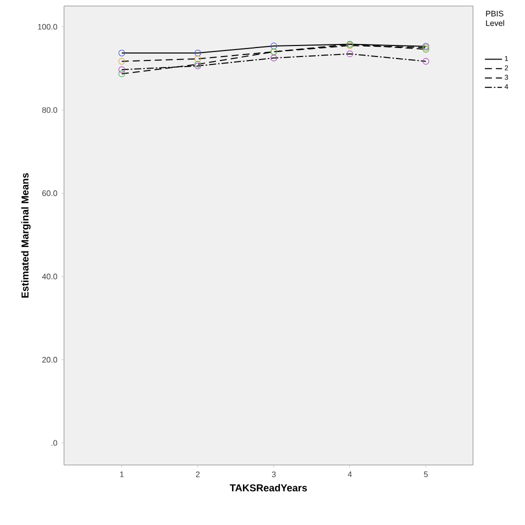  Describe the element at coordinates (268, 488) in the screenshot. I see `x-axis-title: TAKSReadYears` at that location.